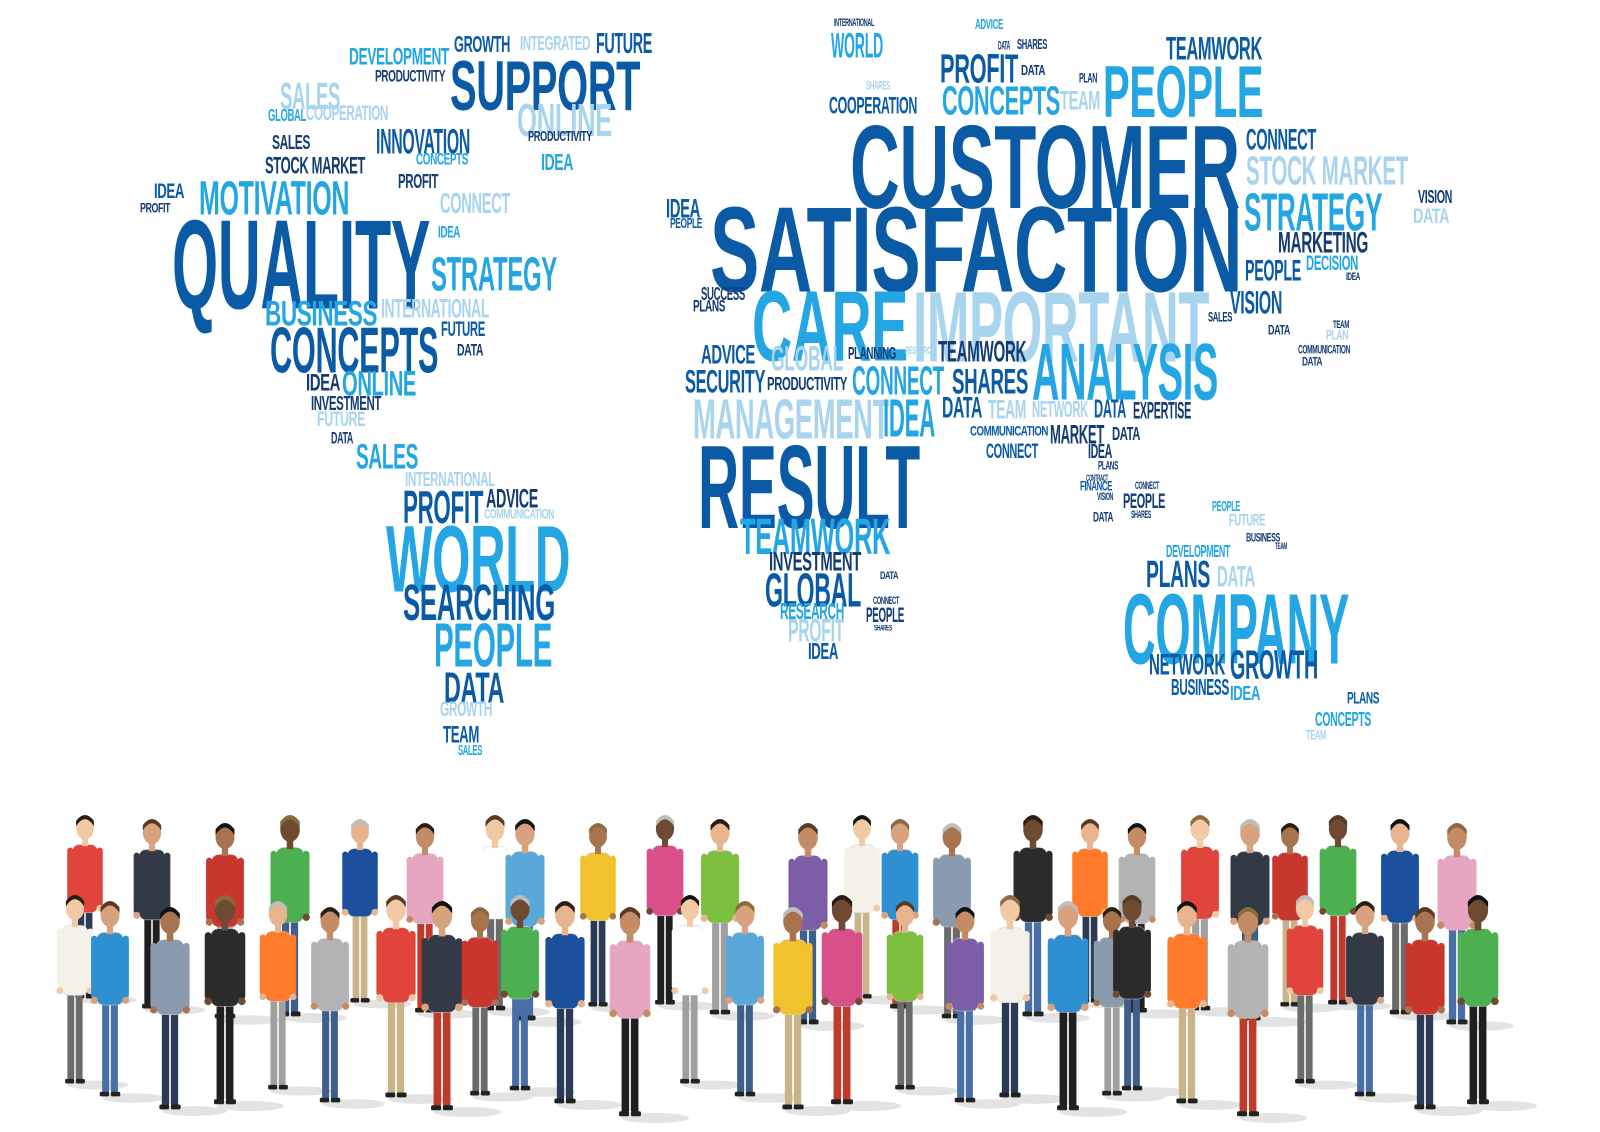 The width and height of the screenshot is (1600, 1132). Describe the element at coordinates (982, 351) in the screenshot. I see `word-cloud-term: TEAMWORK` at that location.